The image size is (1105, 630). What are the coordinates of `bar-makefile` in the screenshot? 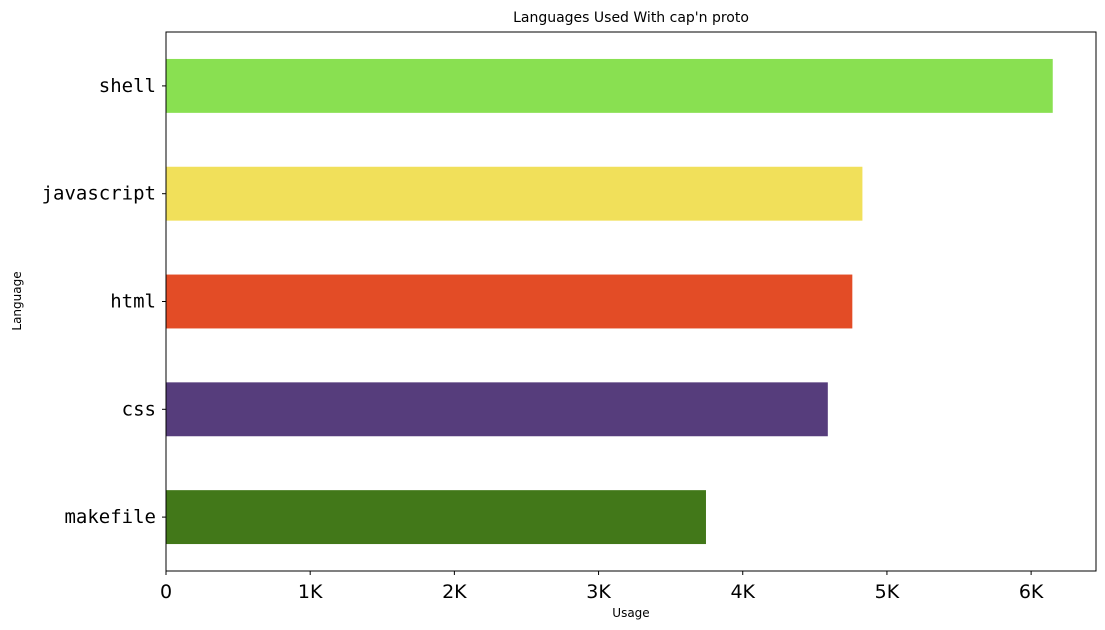 It's located at (436, 517).